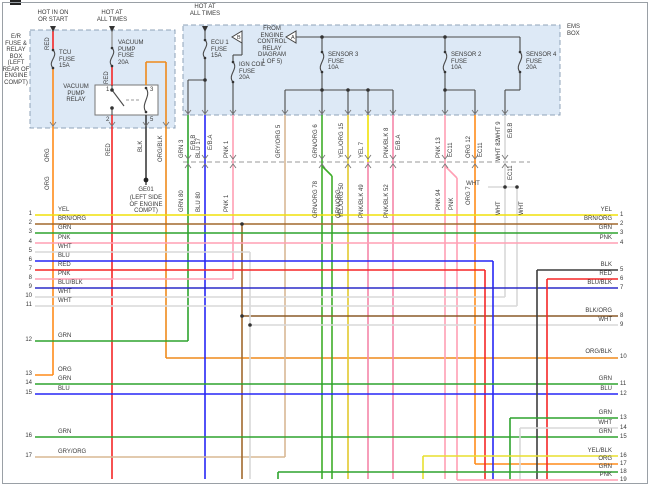  Describe the element at coordinates (623, 456) in the screenshot. I see `right-row-number-16: 16` at that location.